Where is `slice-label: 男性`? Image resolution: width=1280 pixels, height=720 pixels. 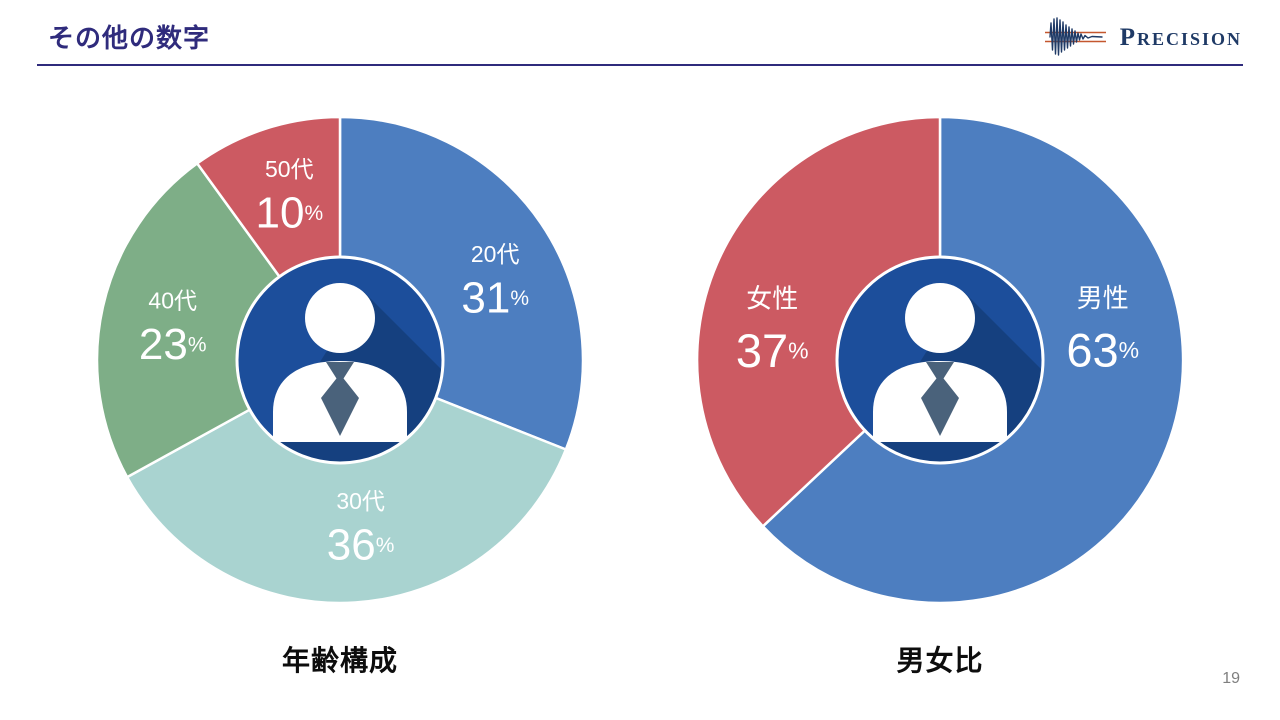 slice-label: 男性 is located at coordinates (1103, 298).